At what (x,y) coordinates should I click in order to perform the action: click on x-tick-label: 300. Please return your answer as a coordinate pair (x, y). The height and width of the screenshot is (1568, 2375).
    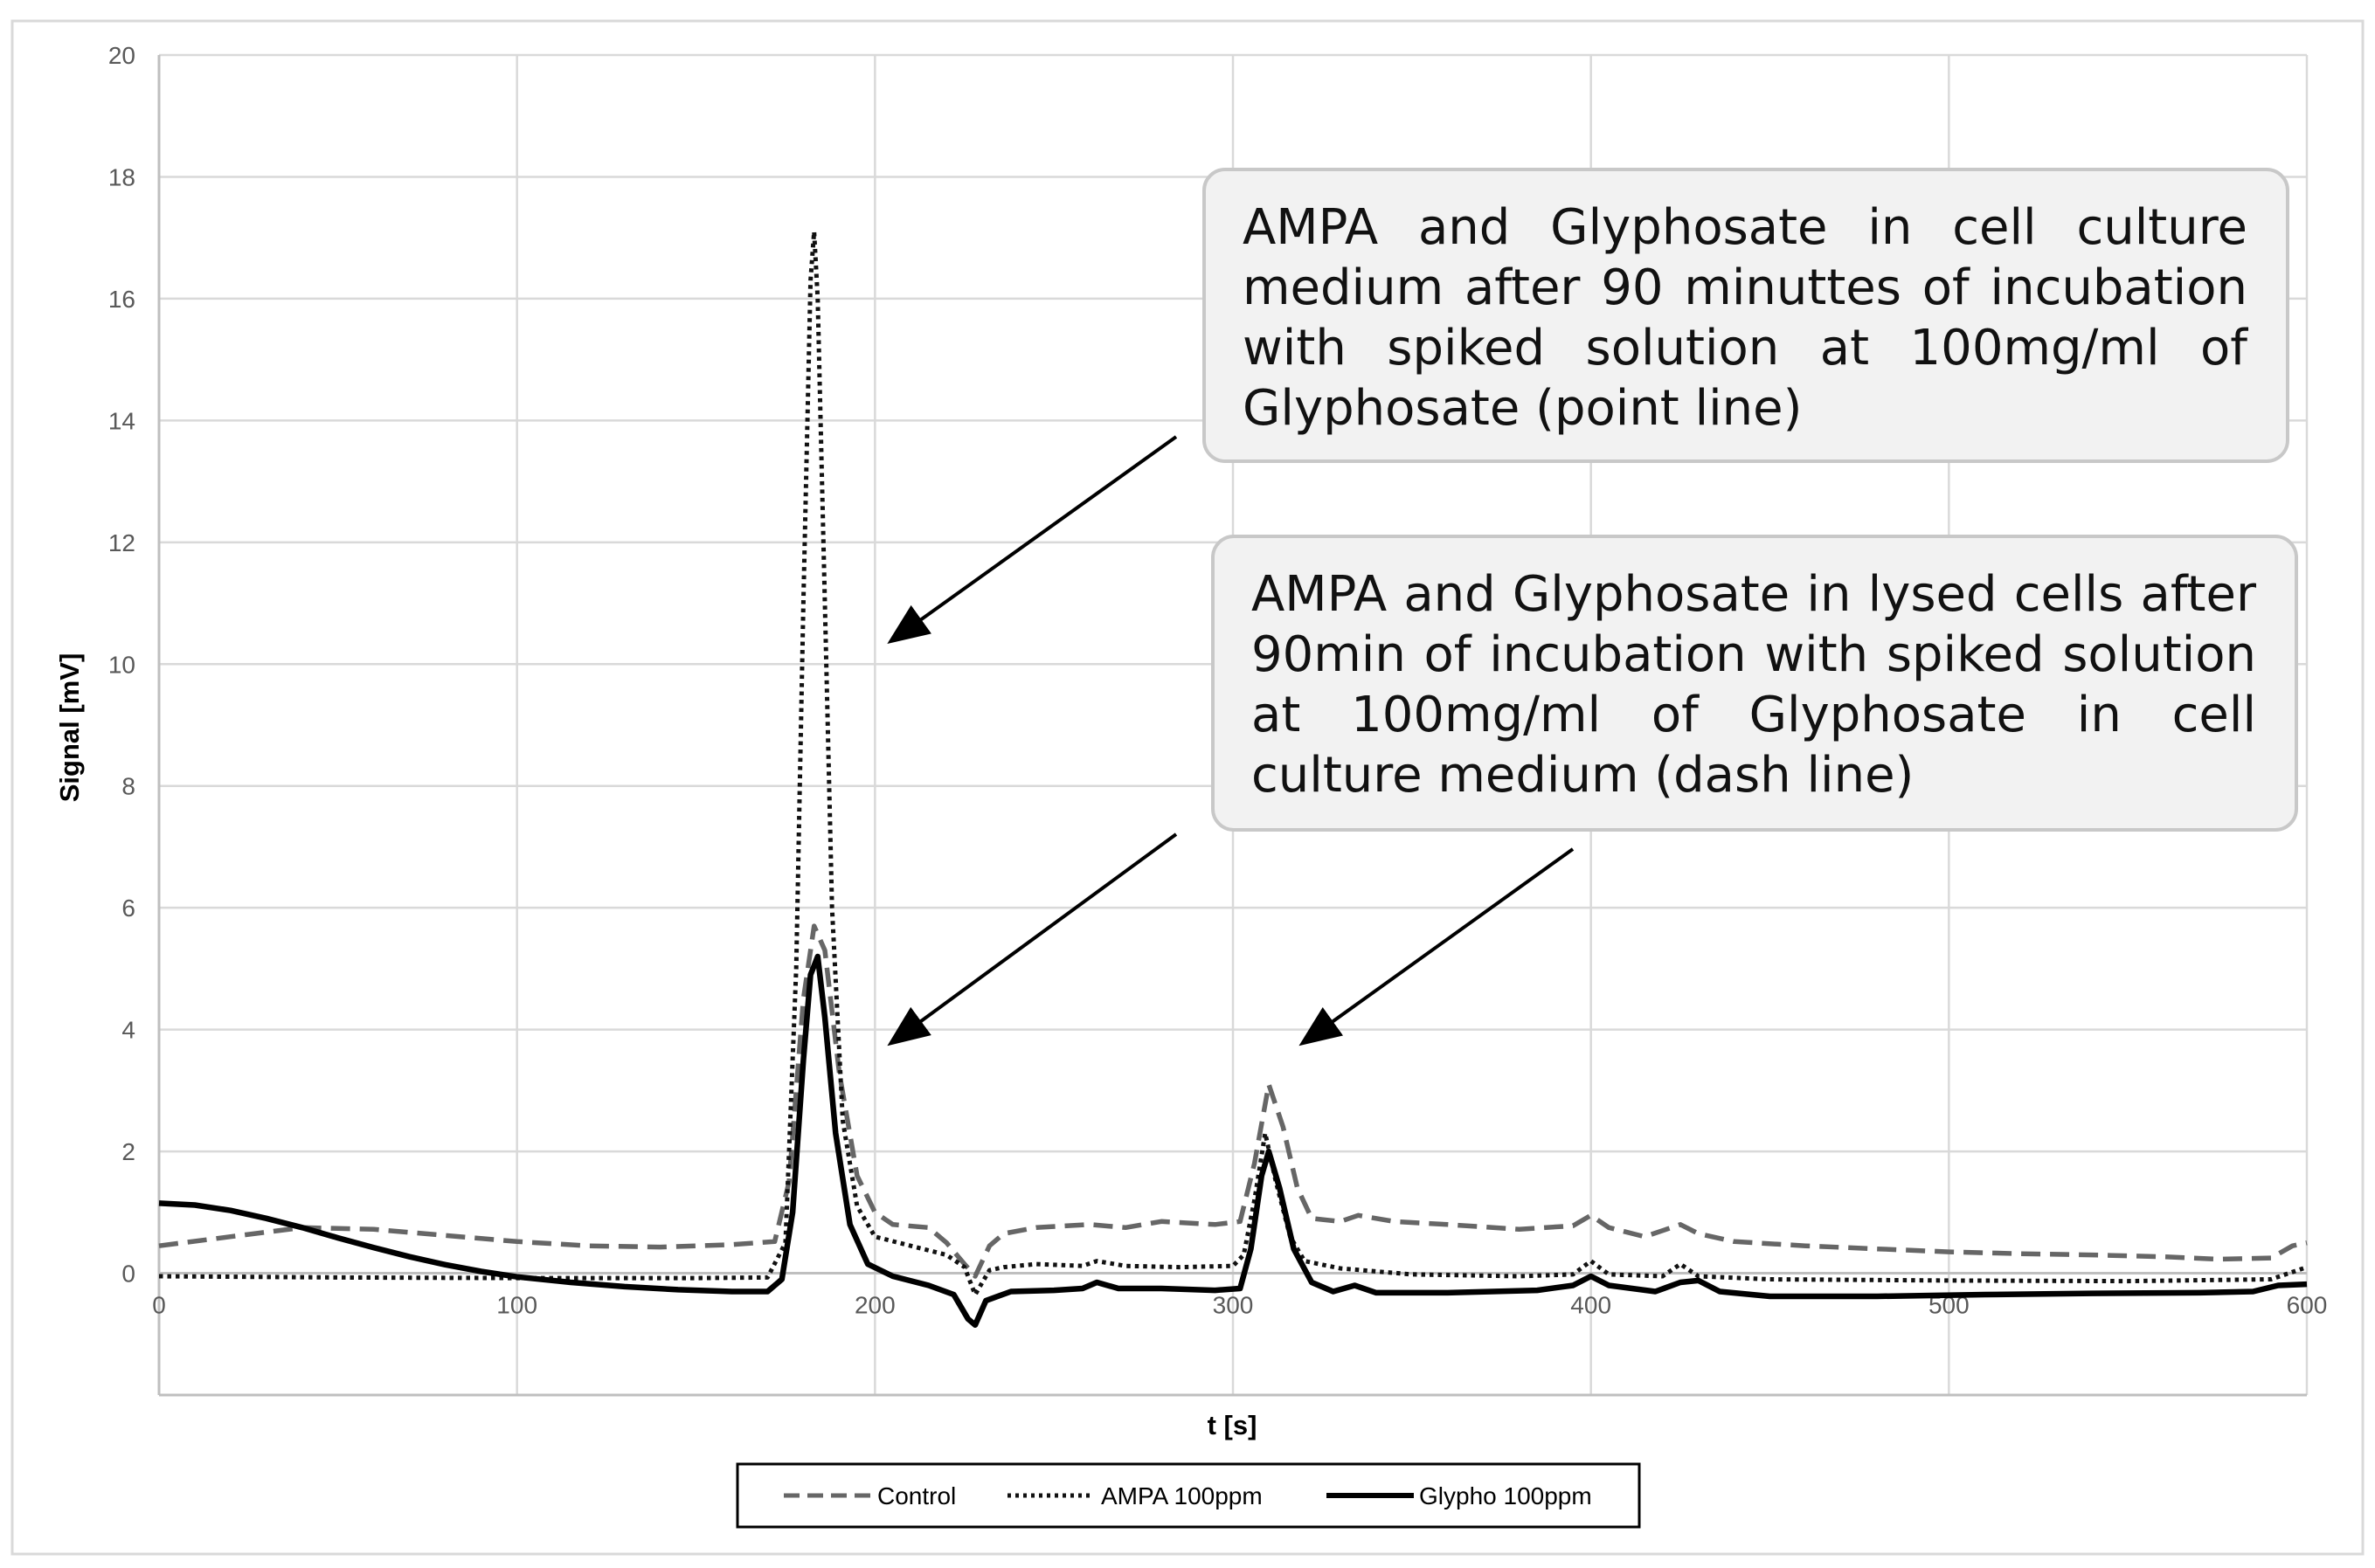
    Looking at the image, I should click on (1233, 1305).